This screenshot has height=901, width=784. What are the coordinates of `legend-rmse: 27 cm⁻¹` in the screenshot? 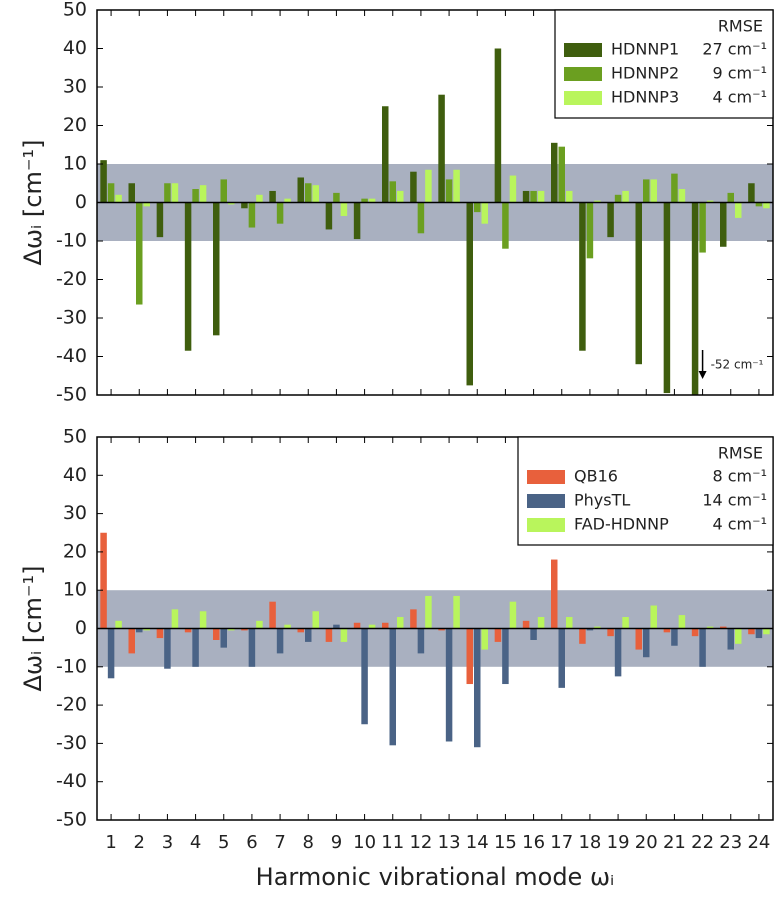 It's located at (734, 49).